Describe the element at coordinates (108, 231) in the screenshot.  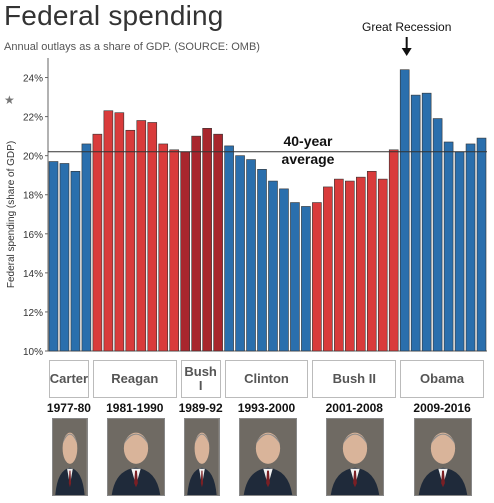
I see `bar-1982` at that location.